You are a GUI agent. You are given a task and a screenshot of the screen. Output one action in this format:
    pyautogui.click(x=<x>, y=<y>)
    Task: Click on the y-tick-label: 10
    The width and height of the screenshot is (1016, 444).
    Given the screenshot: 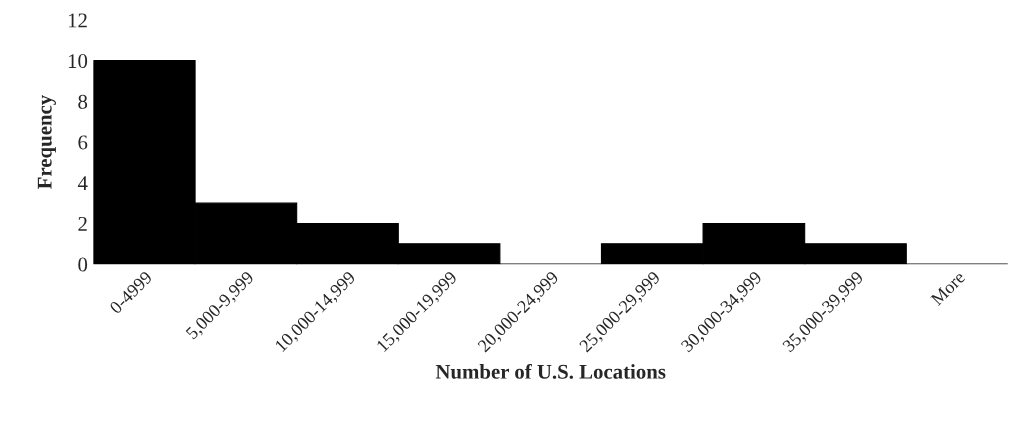 What is the action you would take?
    pyautogui.click(x=78, y=61)
    